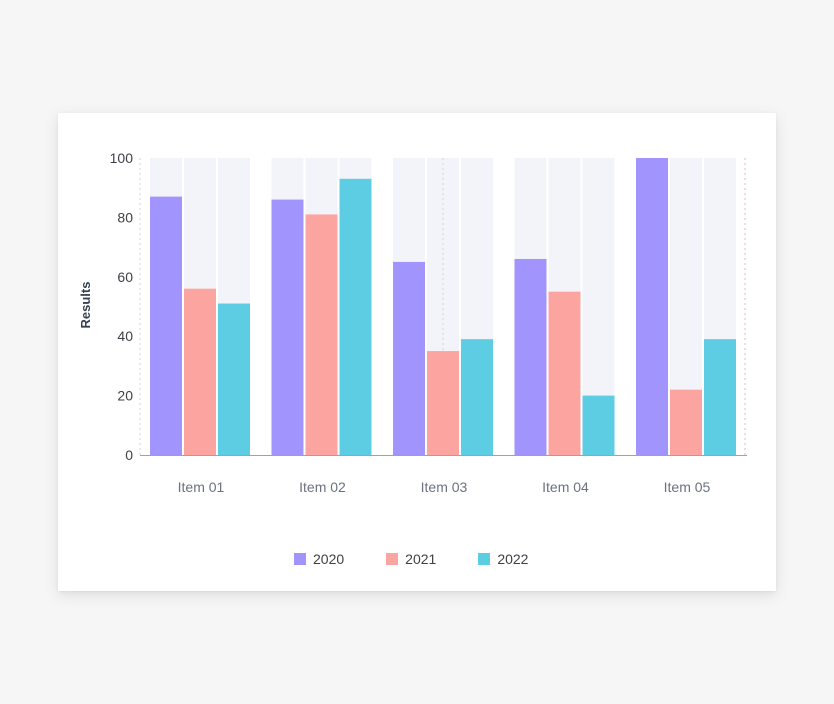 The width and height of the screenshot is (834, 704). Describe the element at coordinates (122, 306) in the screenshot. I see `y-tick-labels: 0 20 40 60 80 100` at that location.